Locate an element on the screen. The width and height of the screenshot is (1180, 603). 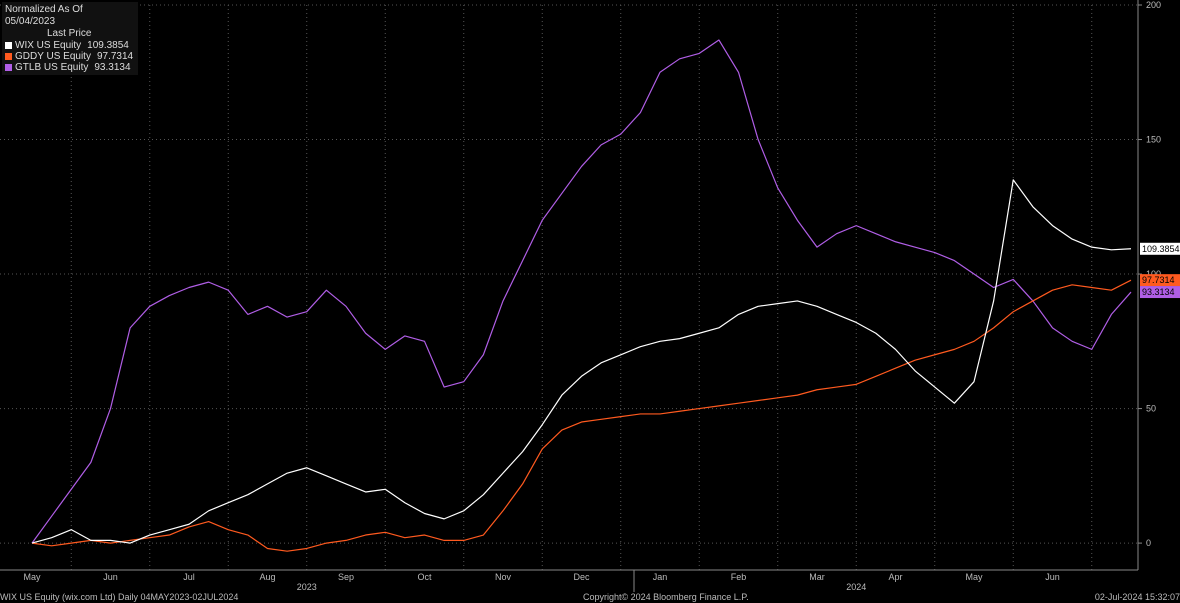
last-value-tags: 109.3854 97.7314 93.3134 is located at coordinates (1160, 270).